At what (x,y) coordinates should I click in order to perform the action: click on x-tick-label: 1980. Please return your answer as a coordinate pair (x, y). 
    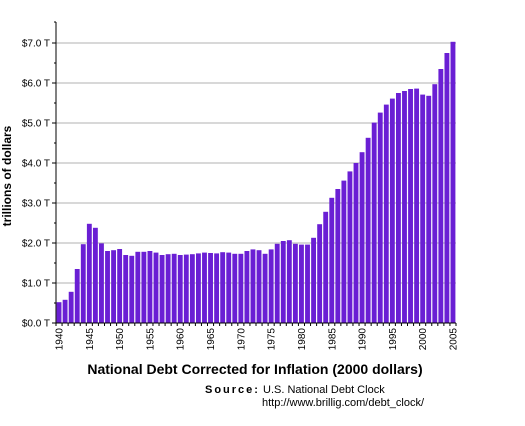
    Looking at the image, I should click on (302, 339).